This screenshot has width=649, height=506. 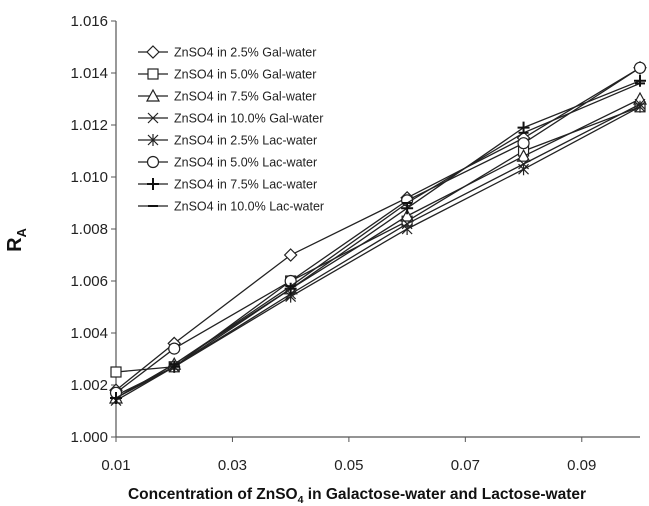 I want to click on legend-label: ZnSO4 in 5.0% Lac-water, so click(x=245, y=163).